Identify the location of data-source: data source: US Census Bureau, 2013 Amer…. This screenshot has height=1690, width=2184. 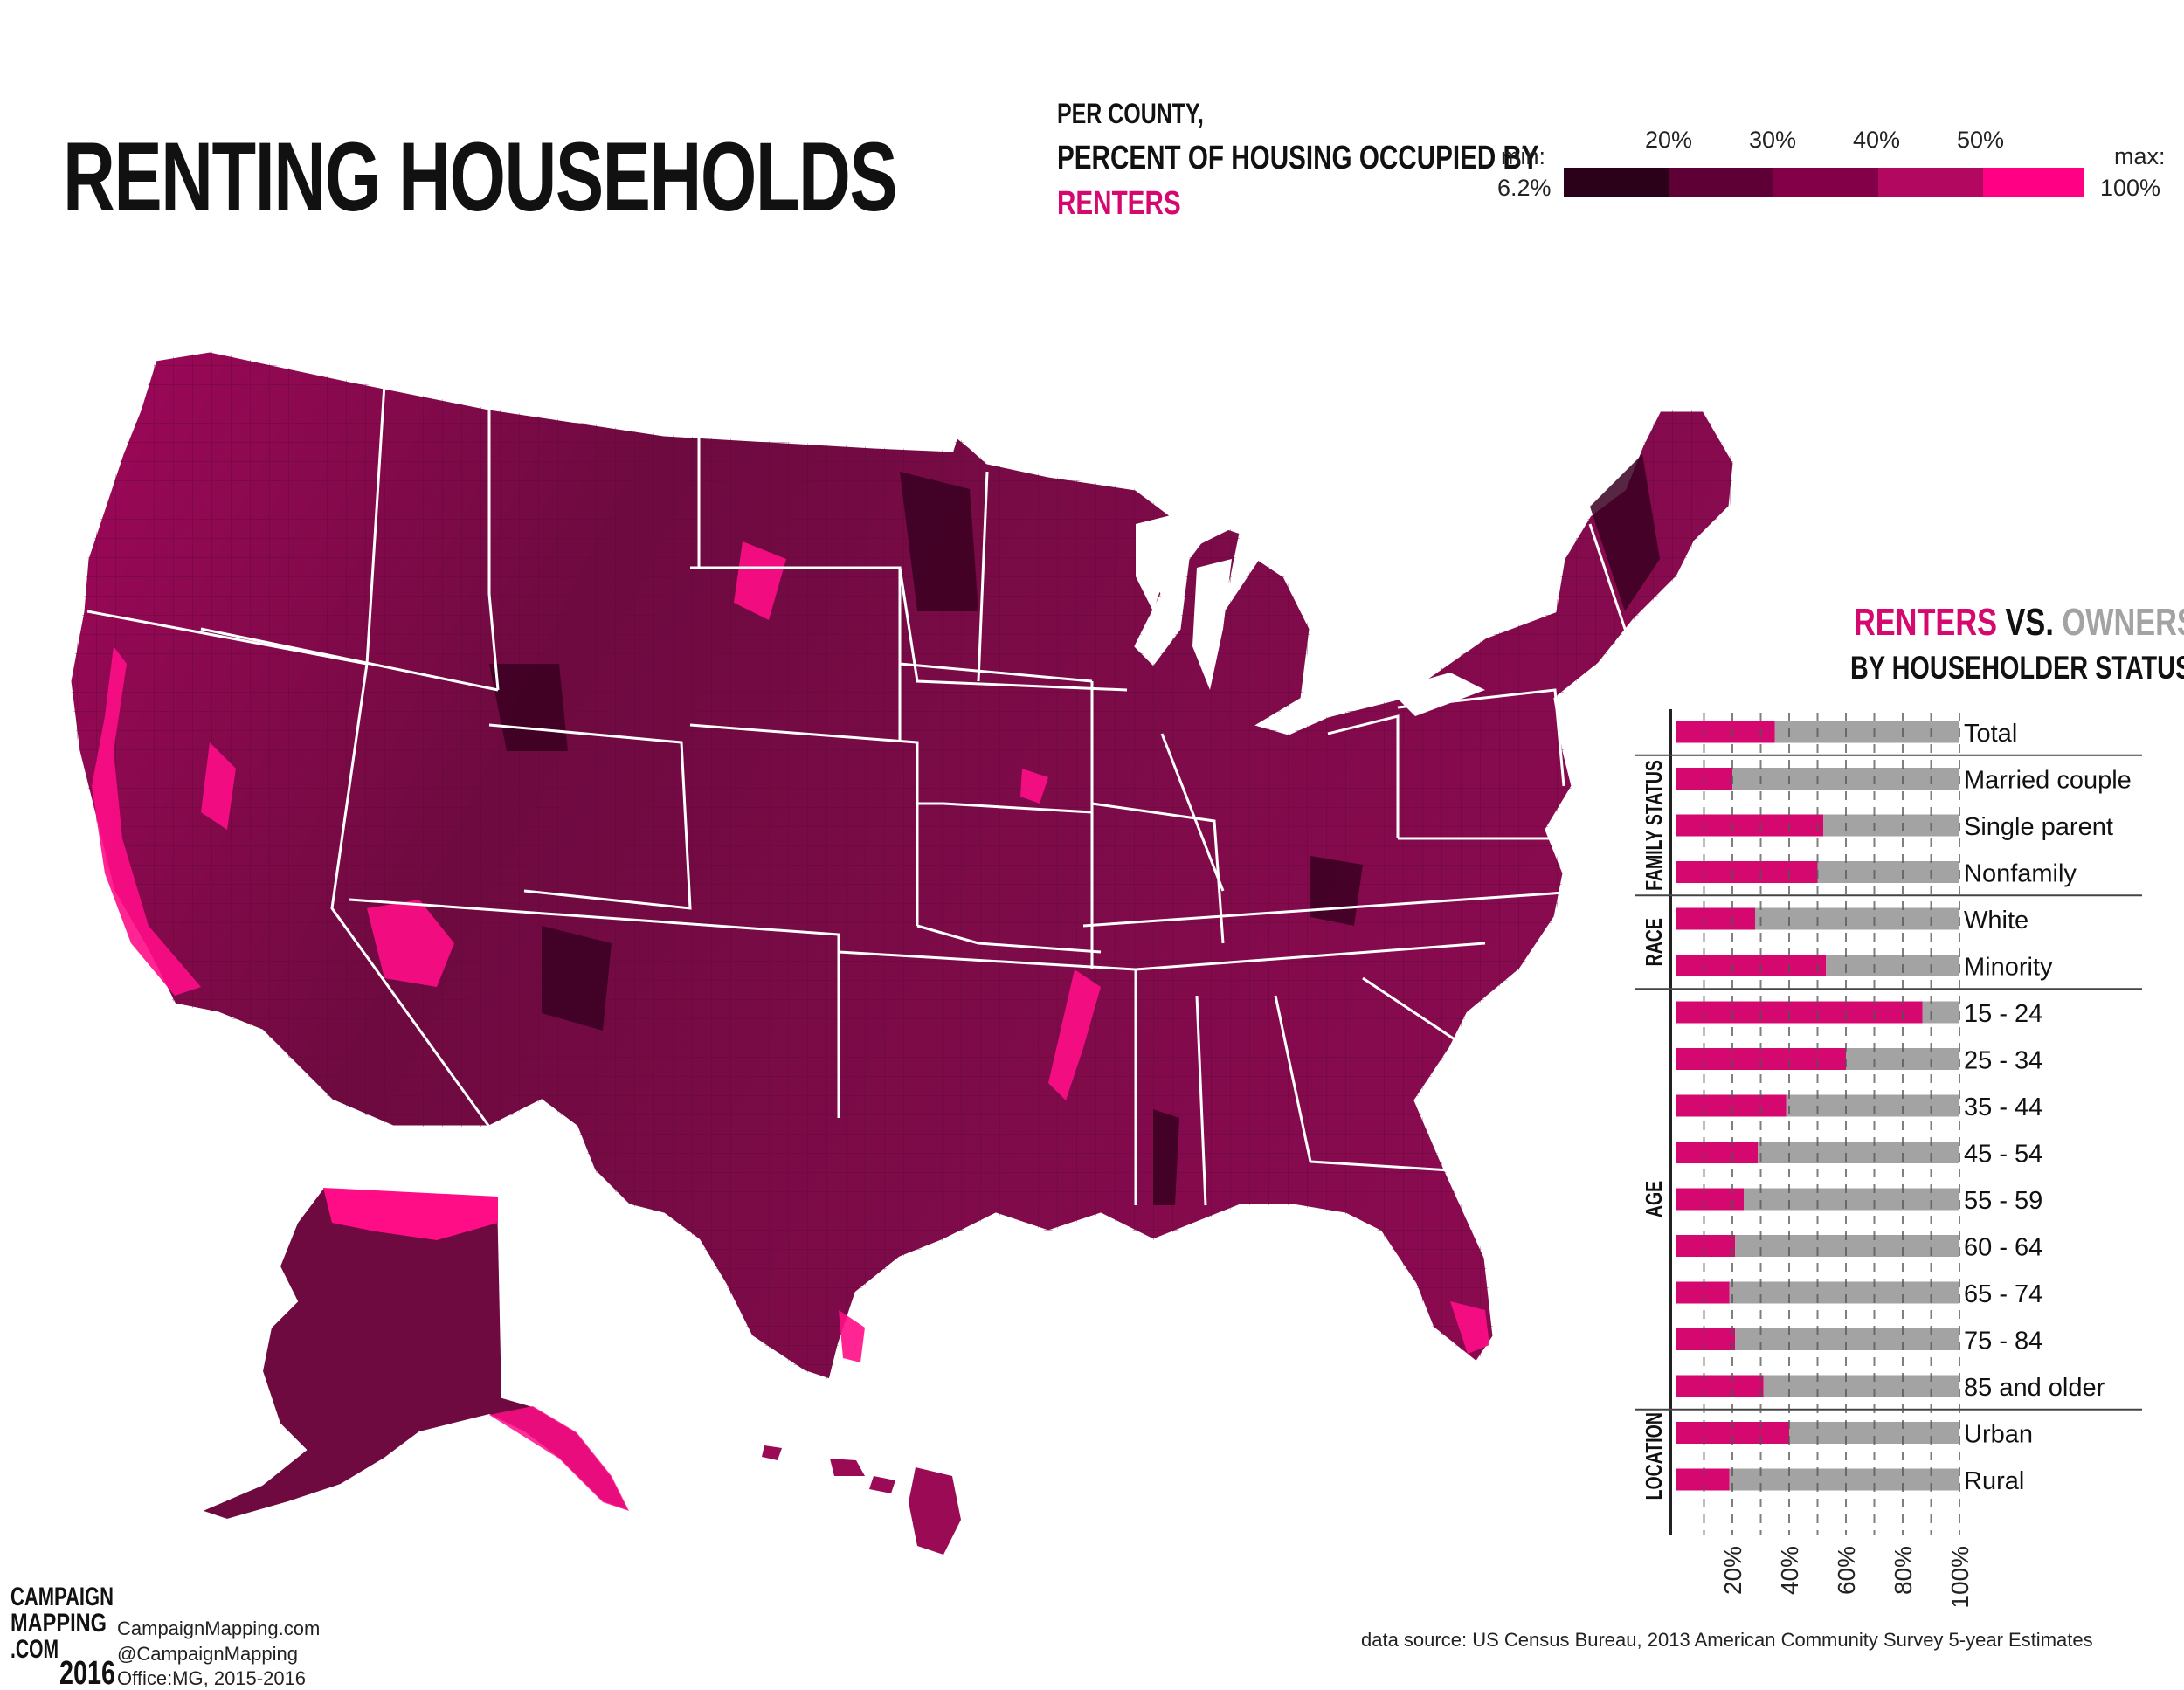
(1727, 1640).